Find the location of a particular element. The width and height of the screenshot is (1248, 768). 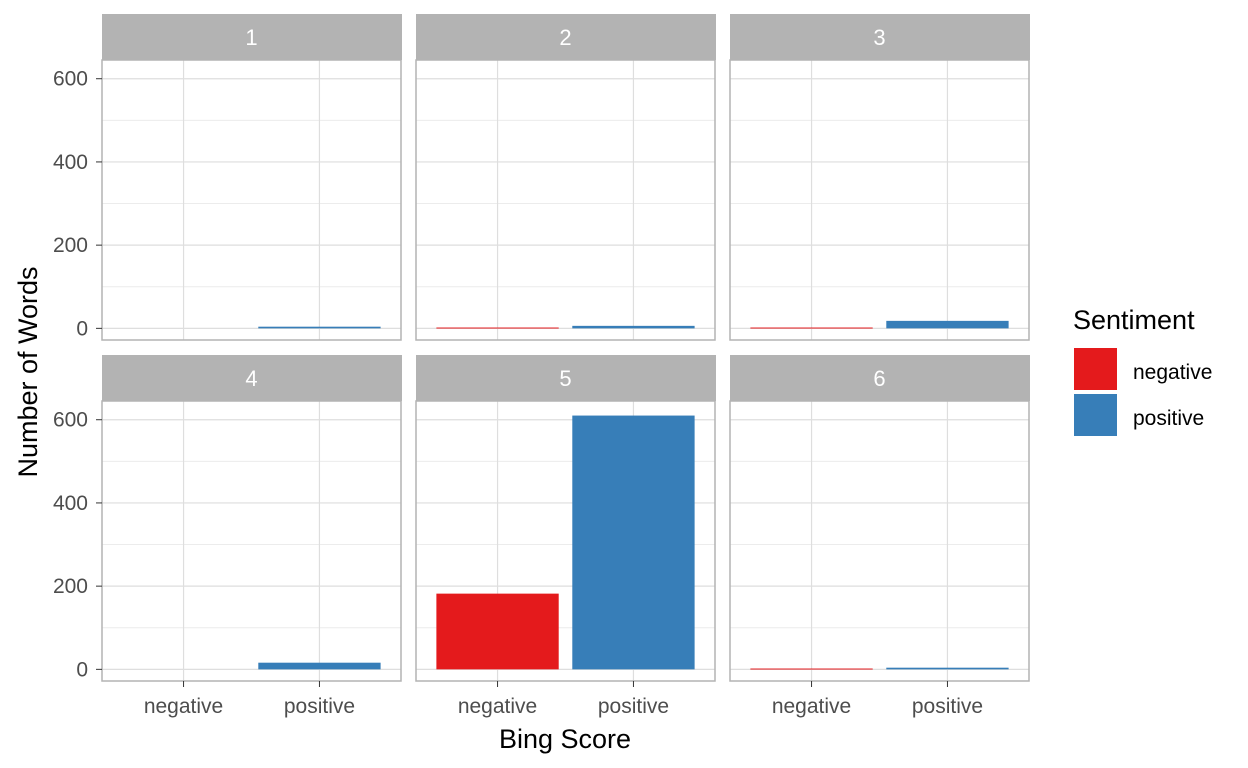

legend-key-positive is located at coordinates (1095, 415).